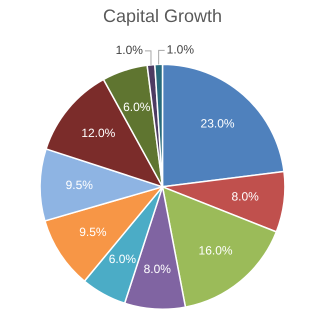 The image size is (325, 329). I want to click on data-label: 16.0%, so click(215, 250).